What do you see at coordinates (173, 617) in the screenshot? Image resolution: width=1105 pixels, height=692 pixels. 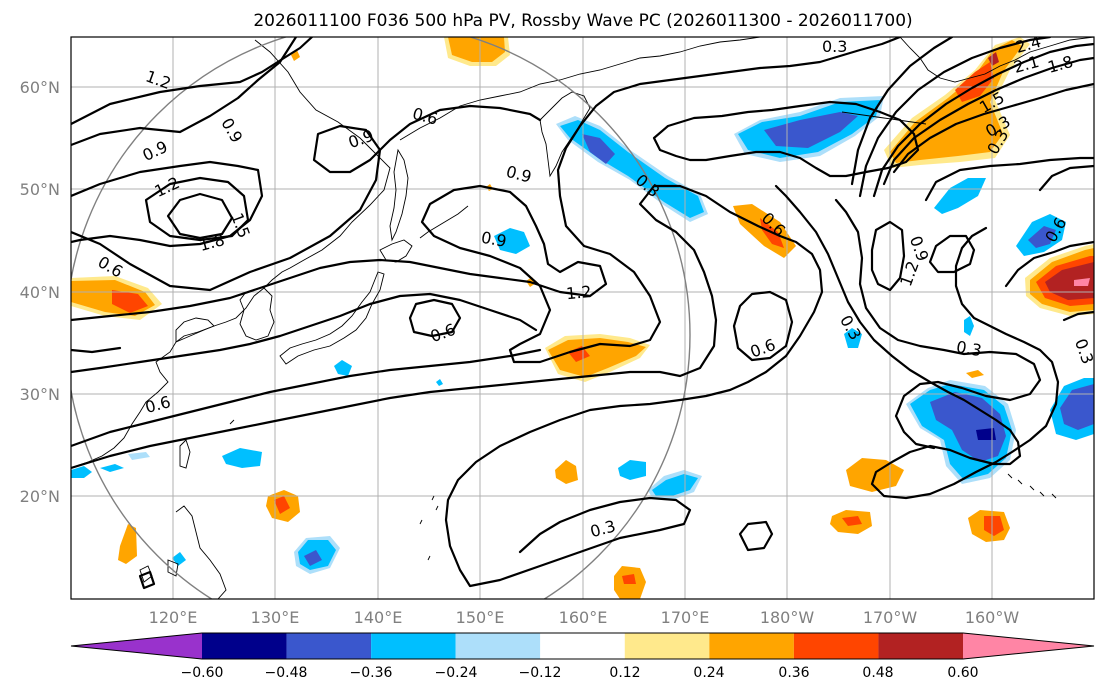 I see `lon-label: 120°E` at bounding box center [173, 617].